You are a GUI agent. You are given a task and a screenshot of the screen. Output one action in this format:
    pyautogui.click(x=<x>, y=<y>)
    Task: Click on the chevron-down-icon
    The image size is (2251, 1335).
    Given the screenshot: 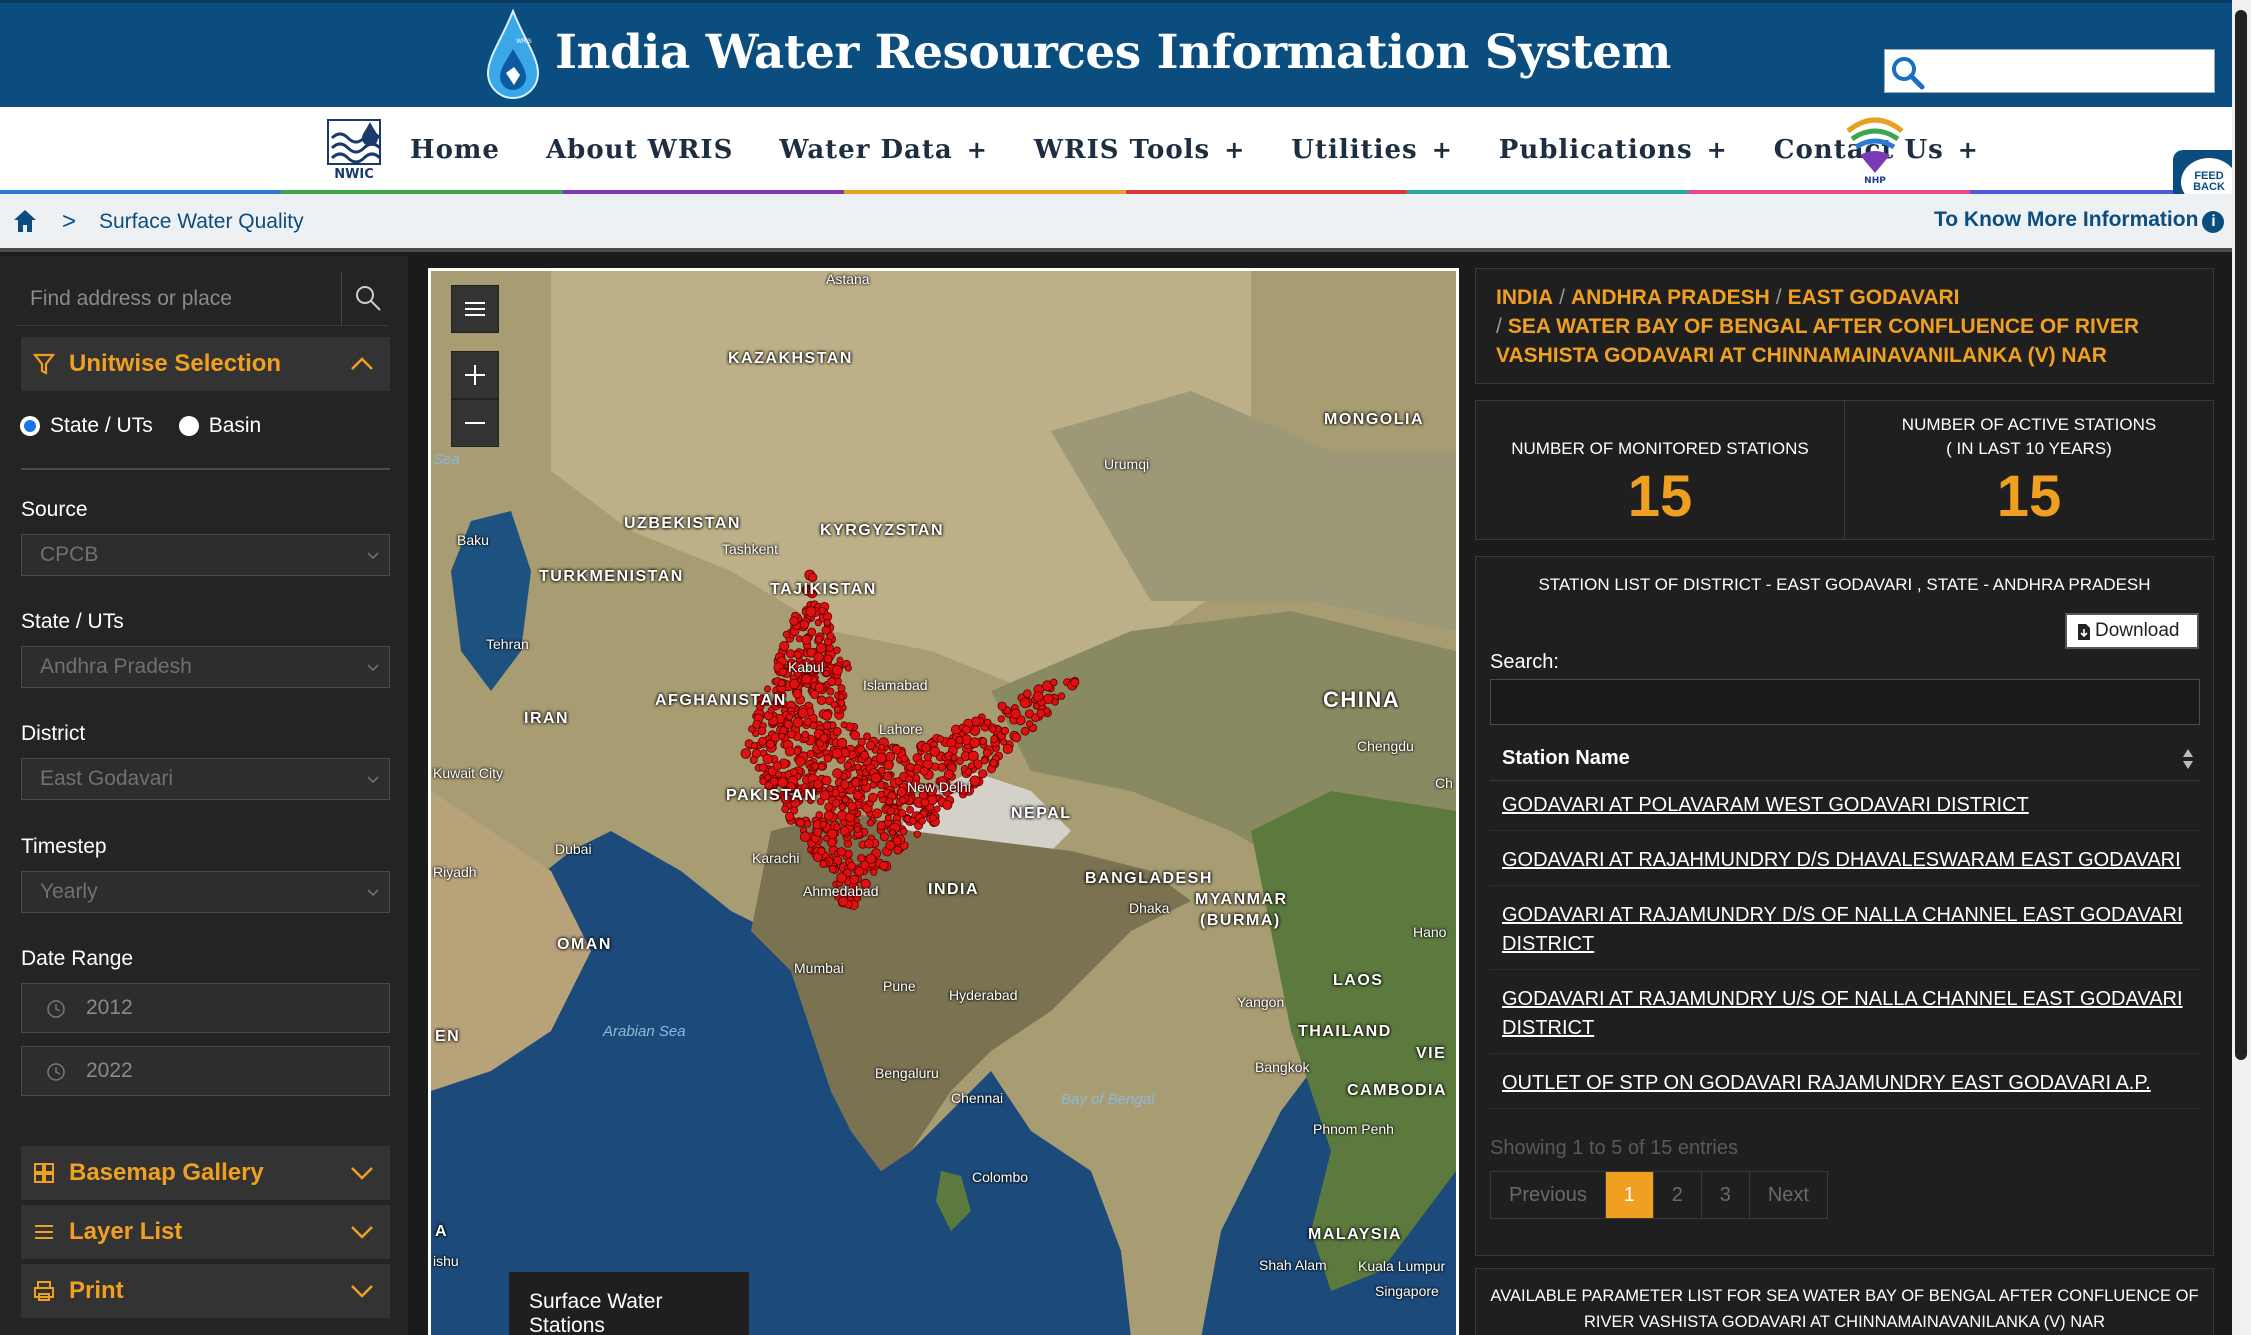 What is the action you would take?
    pyautogui.click(x=362, y=1232)
    